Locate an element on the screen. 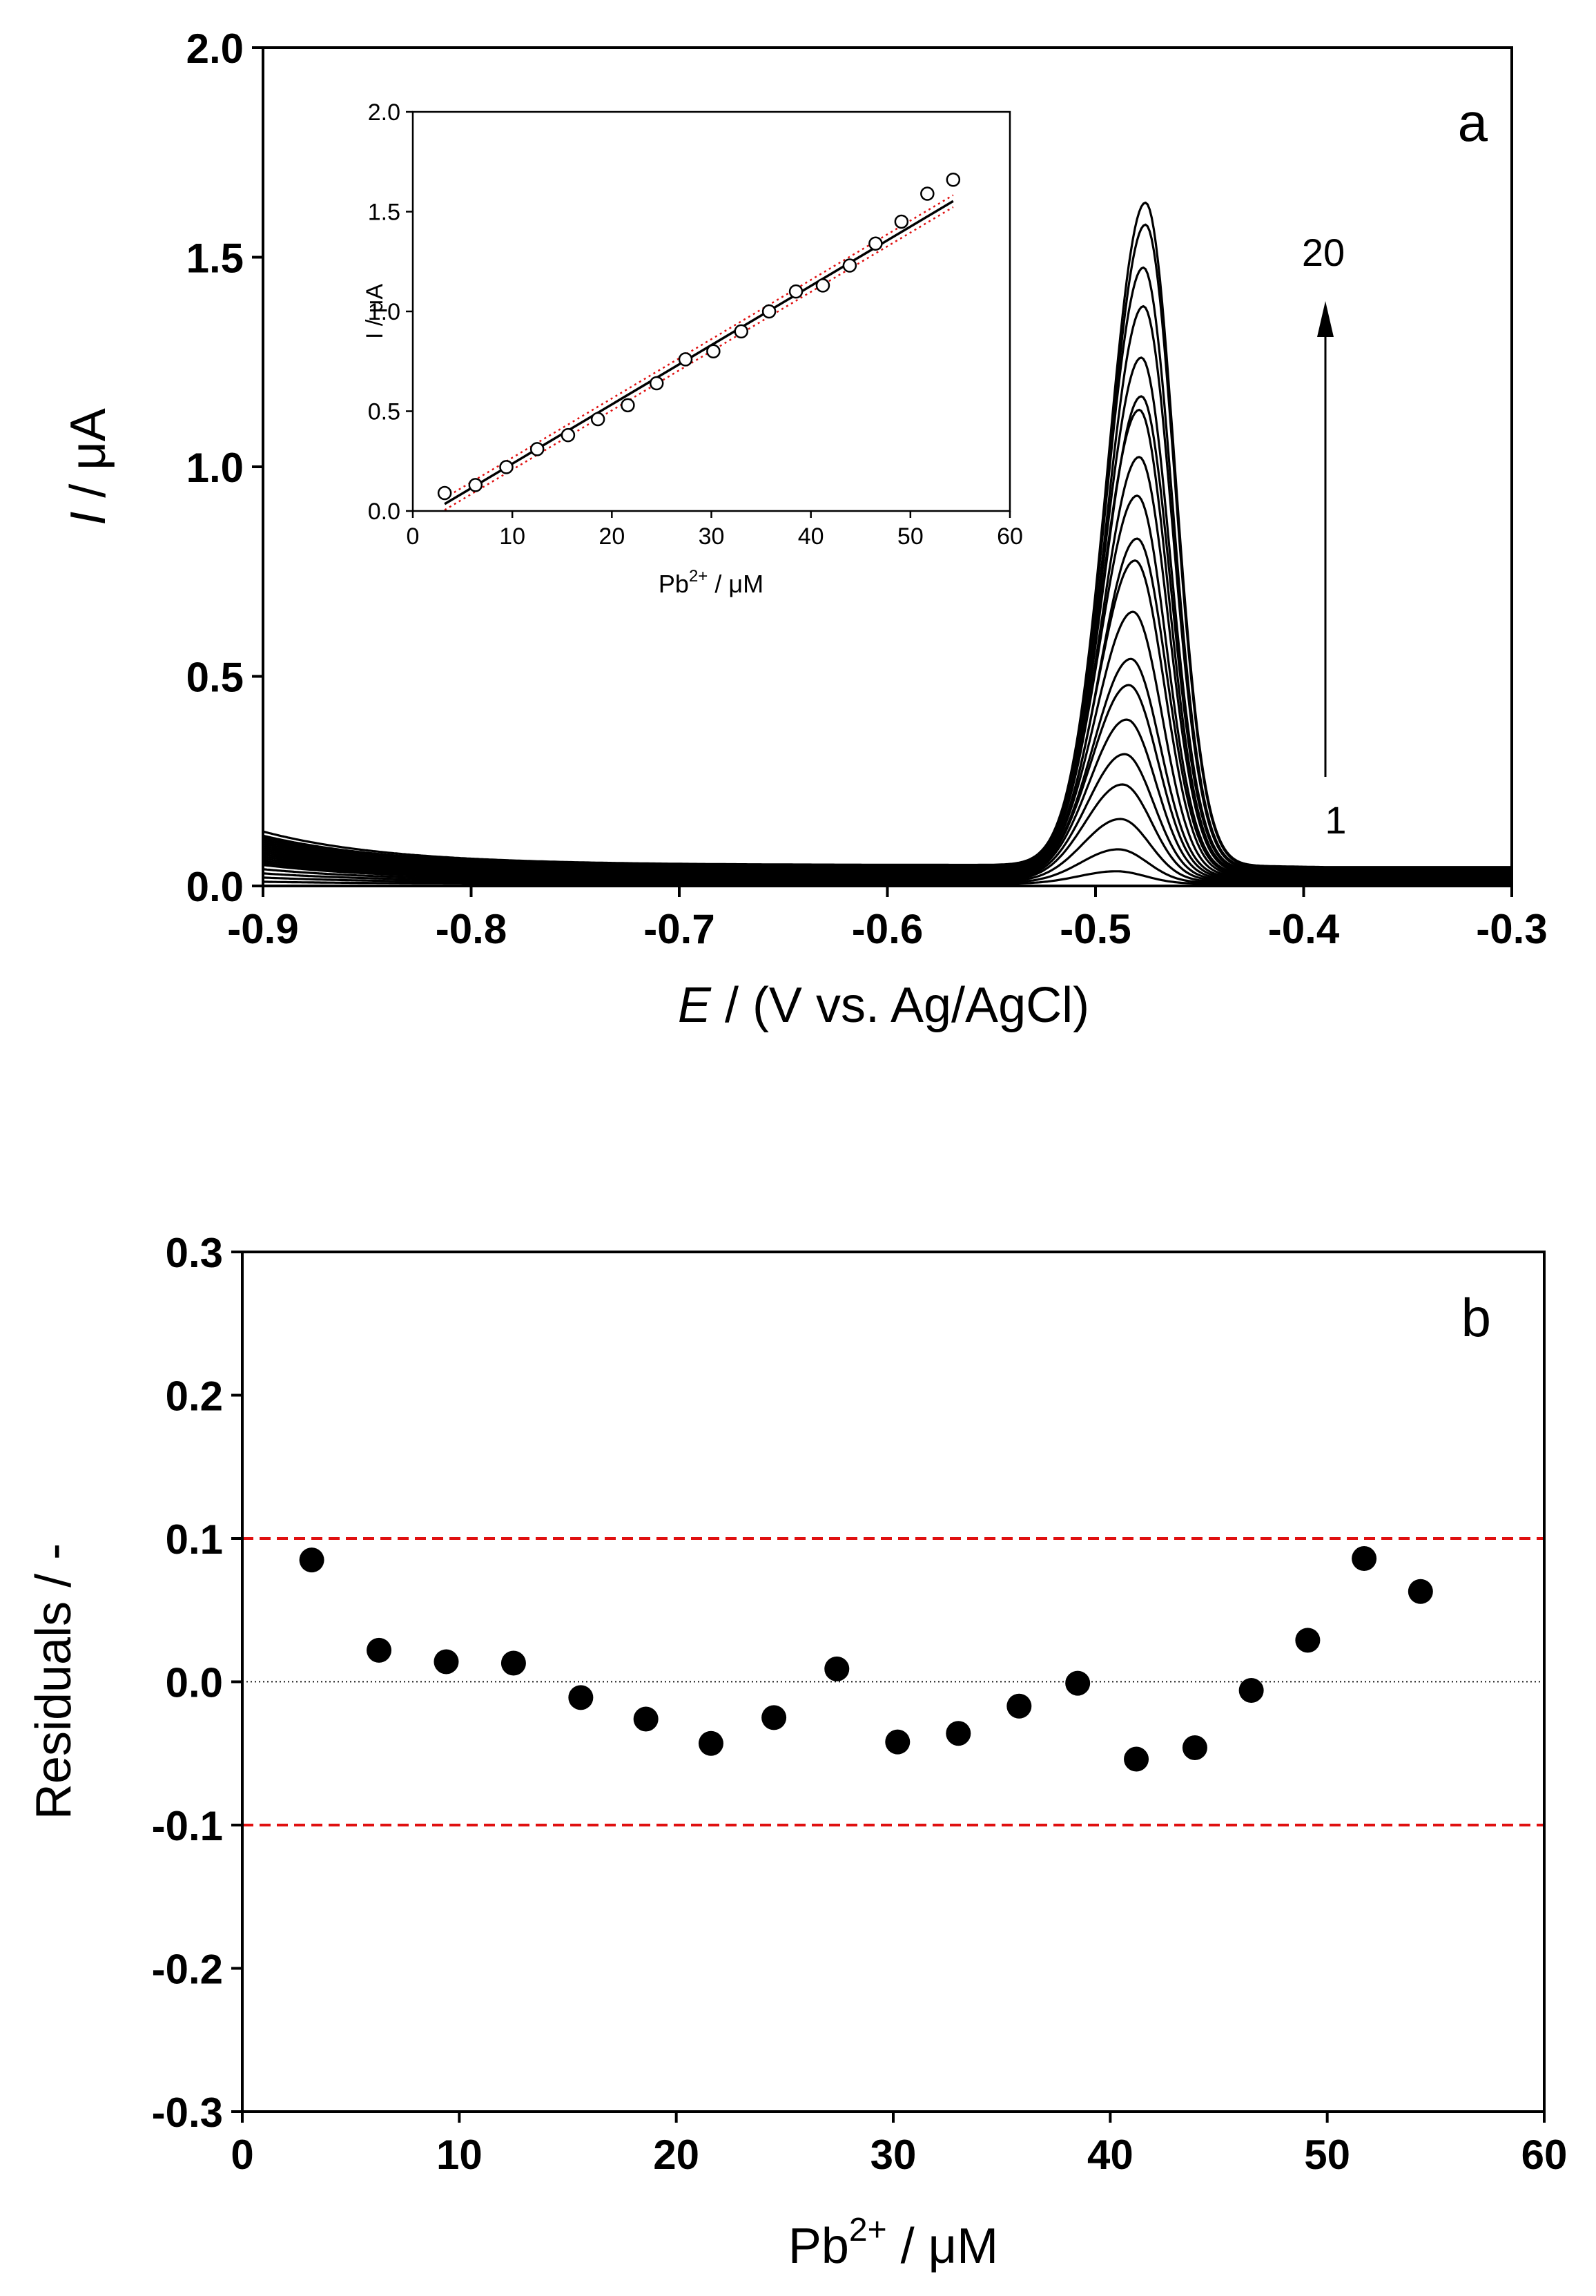  inset-fit-lines is located at coordinates (699, 352).